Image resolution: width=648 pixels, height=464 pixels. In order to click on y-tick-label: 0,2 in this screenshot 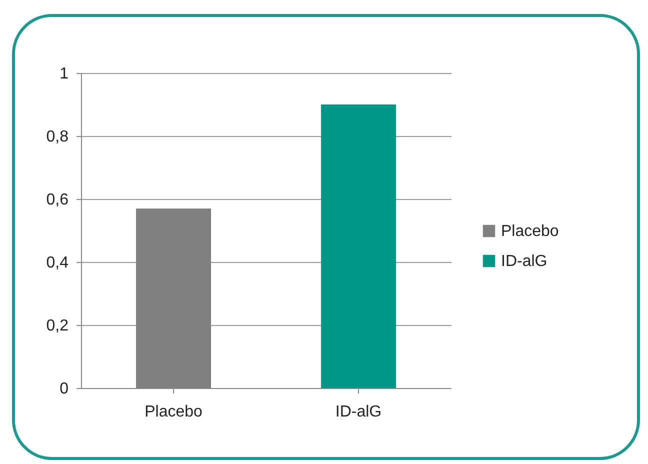, I will do `click(57, 326)`.